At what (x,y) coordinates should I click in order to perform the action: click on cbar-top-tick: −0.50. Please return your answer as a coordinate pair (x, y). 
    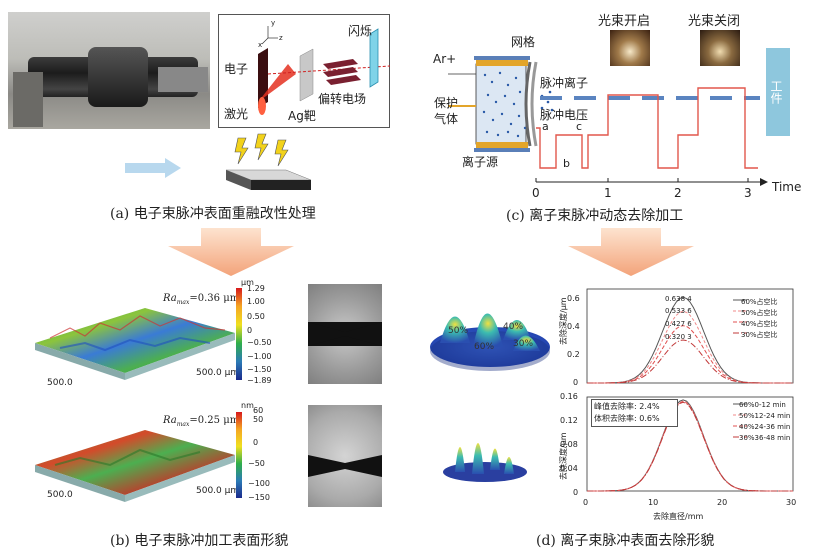
    Looking at the image, I should click on (259, 342).